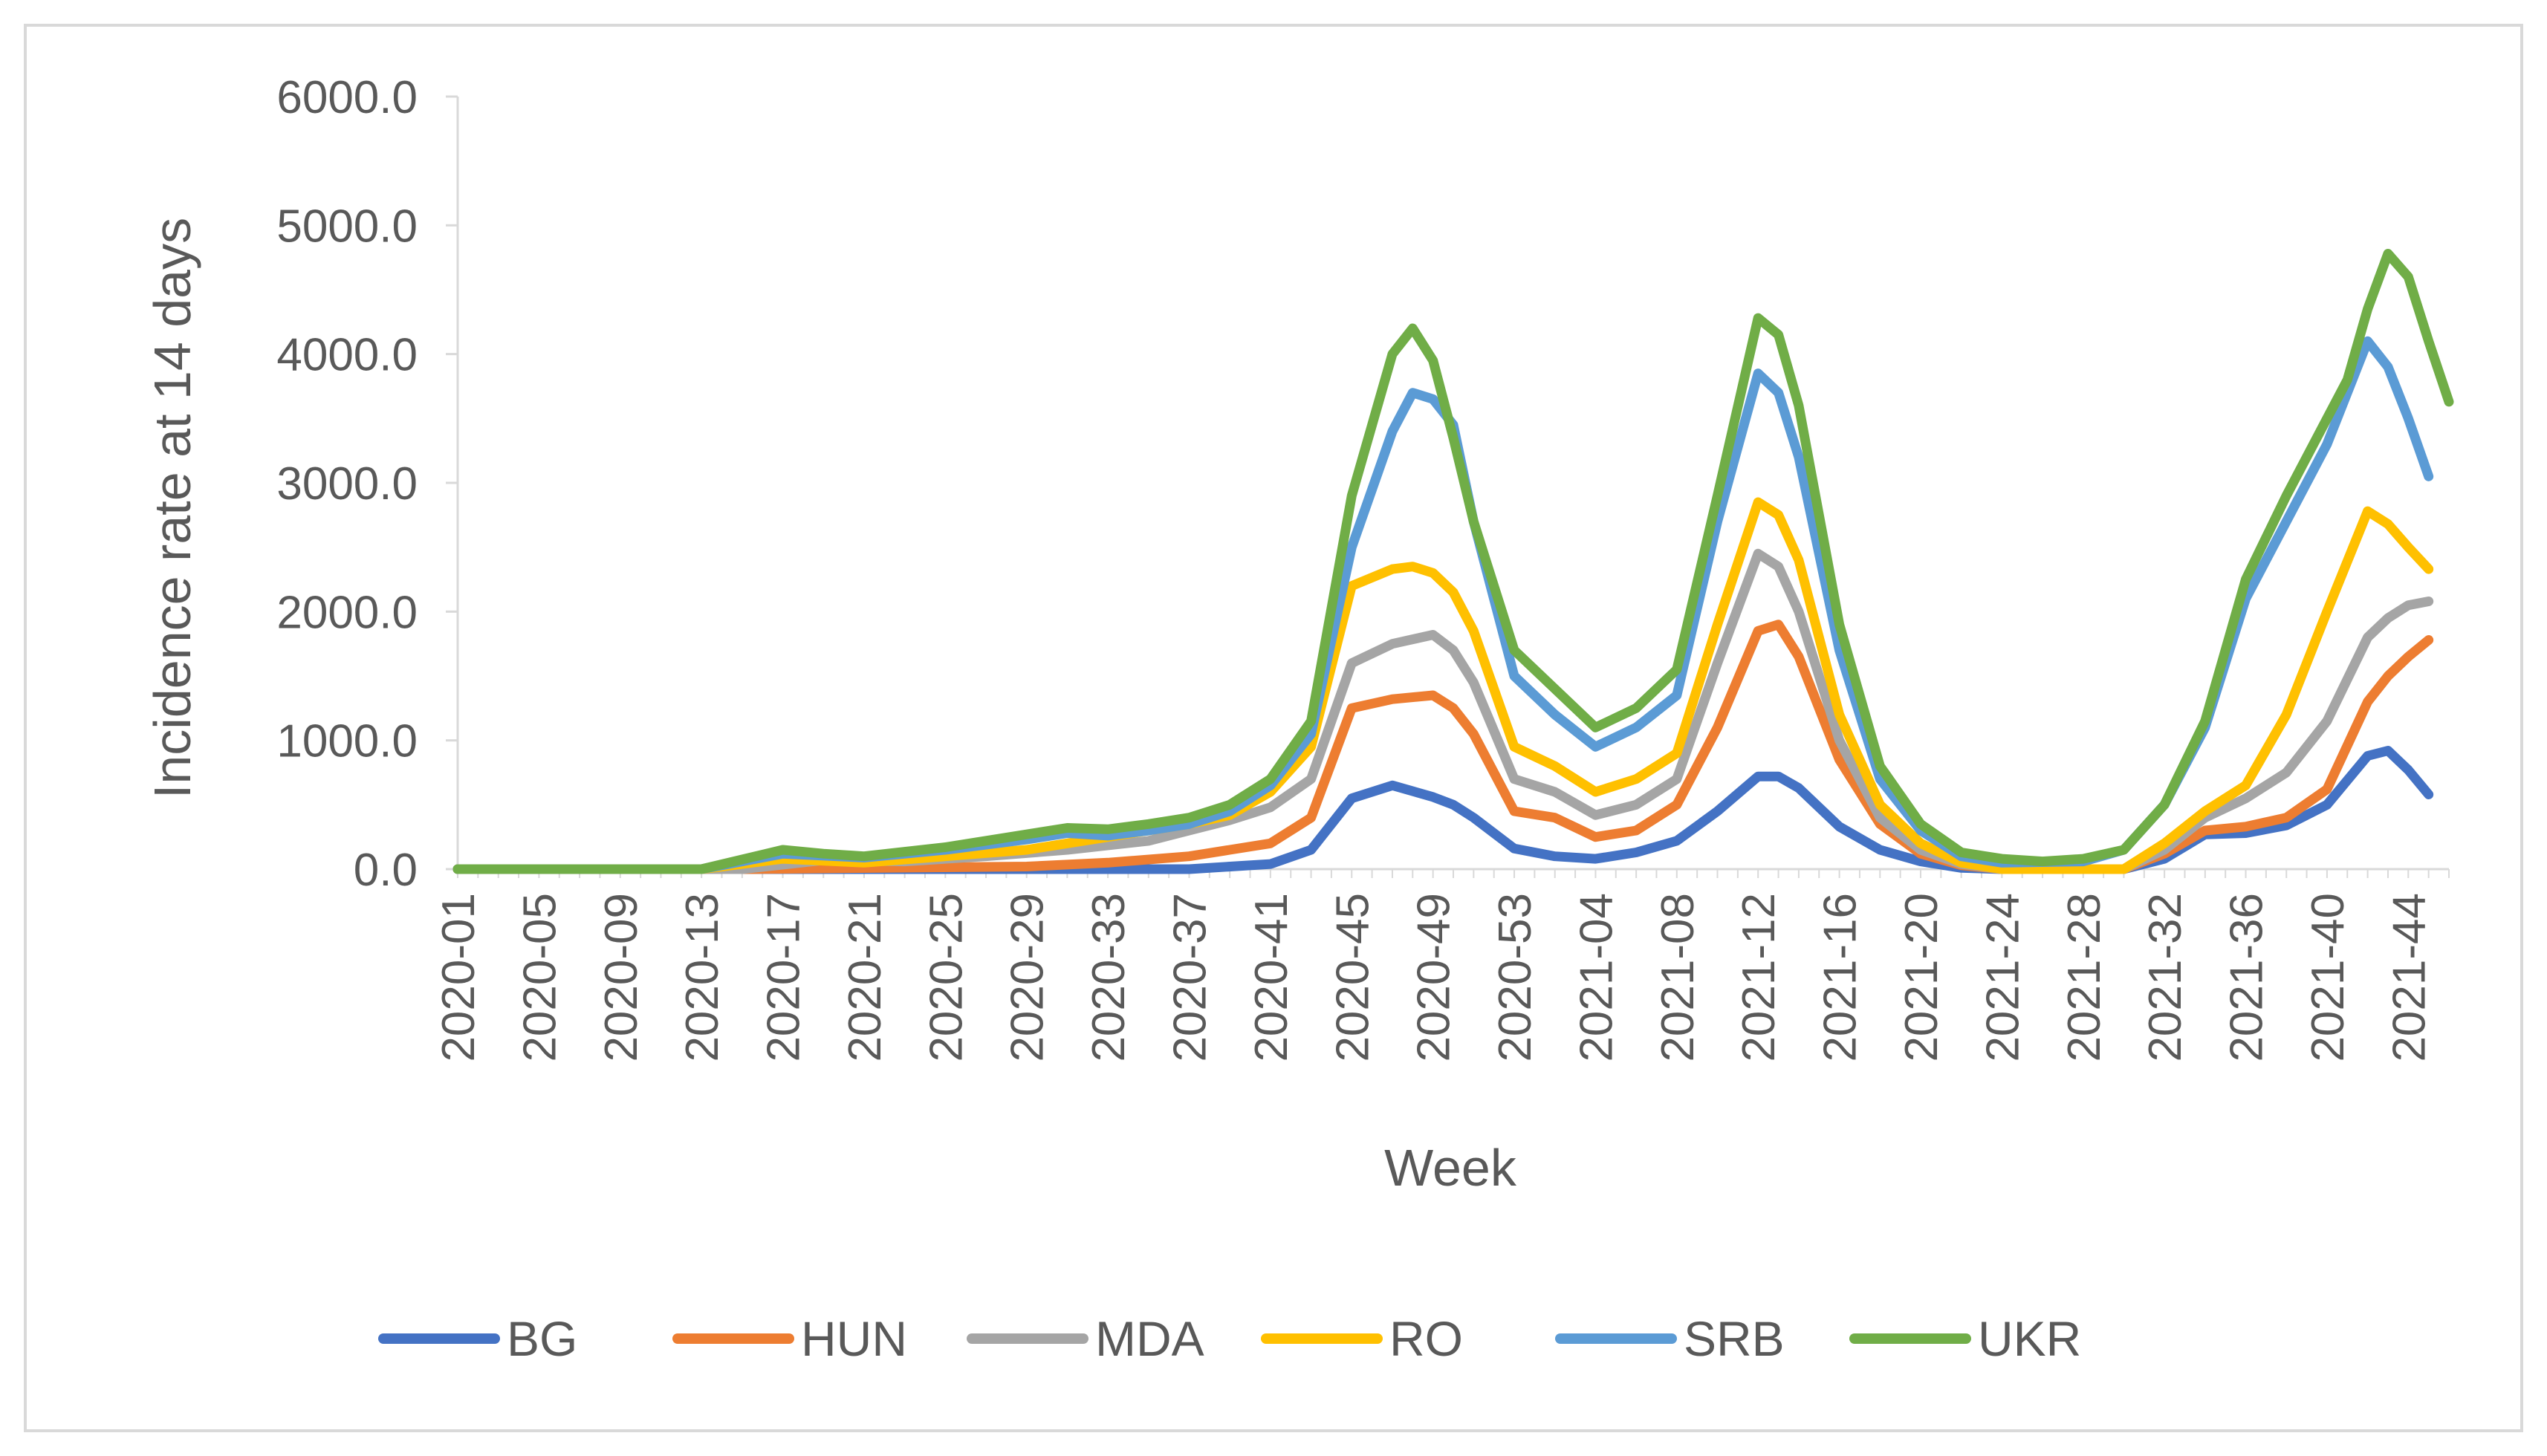 This screenshot has width=2547, height=1456. I want to click on y-axis-title-group: Incidence rate at 14 days, so click(172, 509).